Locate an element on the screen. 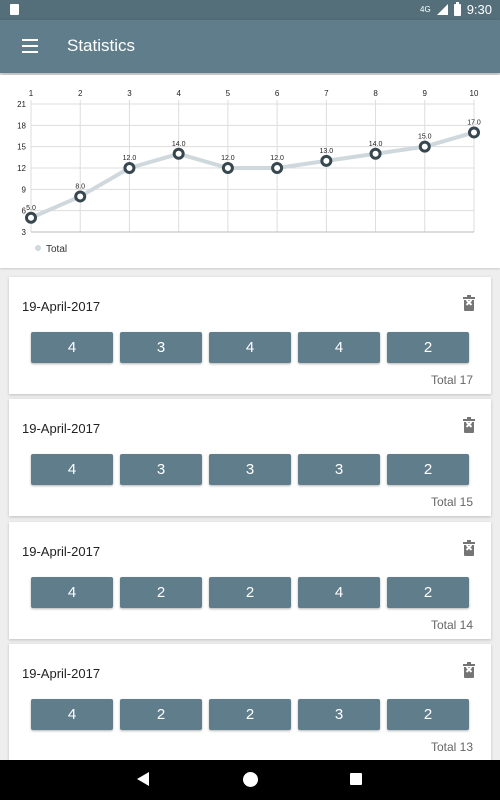  series-line-total is located at coordinates (252, 175).